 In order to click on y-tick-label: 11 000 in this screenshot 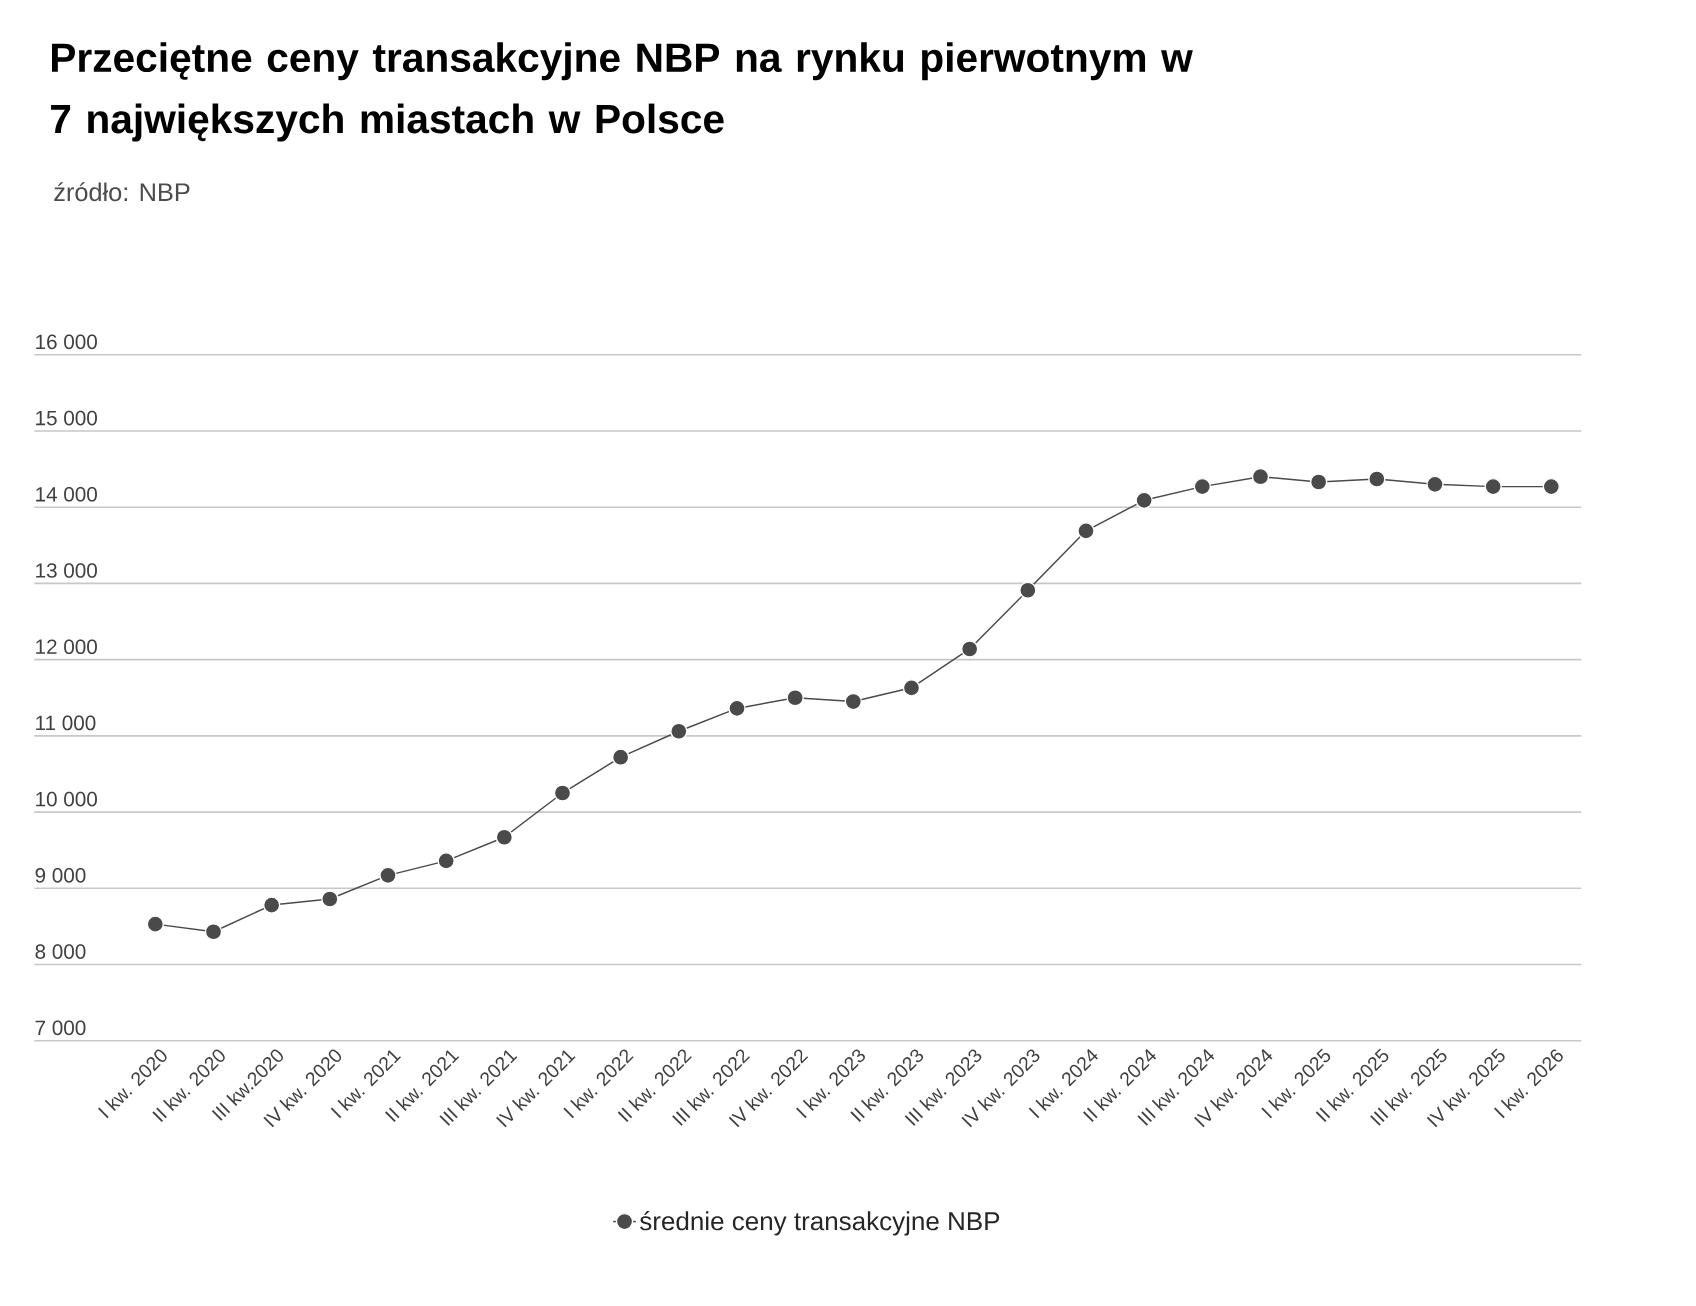, I will do `click(66, 723)`.